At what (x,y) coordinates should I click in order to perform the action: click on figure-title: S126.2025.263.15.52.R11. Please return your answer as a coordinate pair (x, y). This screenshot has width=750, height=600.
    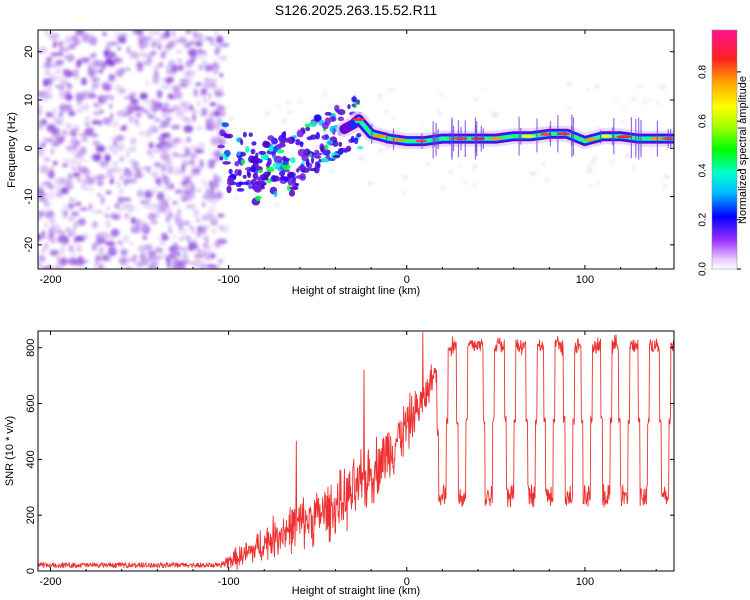
    Looking at the image, I should click on (356, 10).